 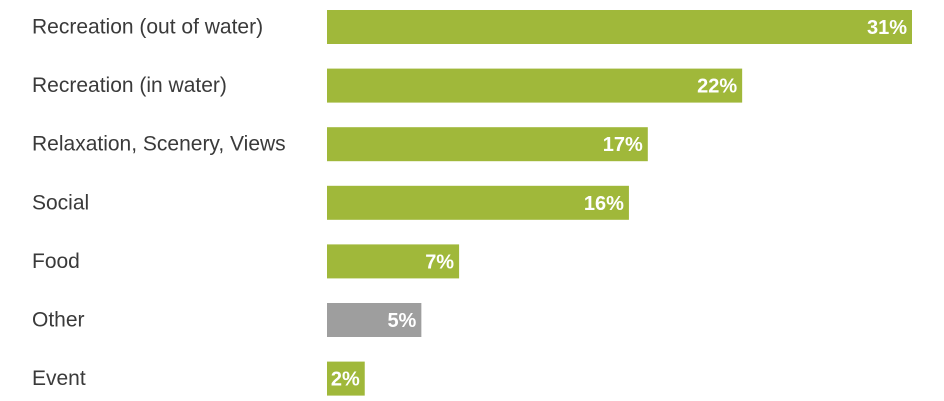 I want to click on value-label: 17%, so click(x=623, y=145).